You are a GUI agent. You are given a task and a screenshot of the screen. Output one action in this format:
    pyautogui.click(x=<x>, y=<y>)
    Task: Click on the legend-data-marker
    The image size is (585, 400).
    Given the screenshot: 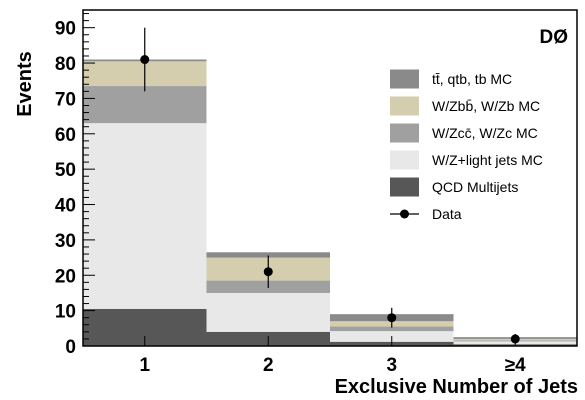 What is the action you would take?
    pyautogui.click(x=404, y=214)
    